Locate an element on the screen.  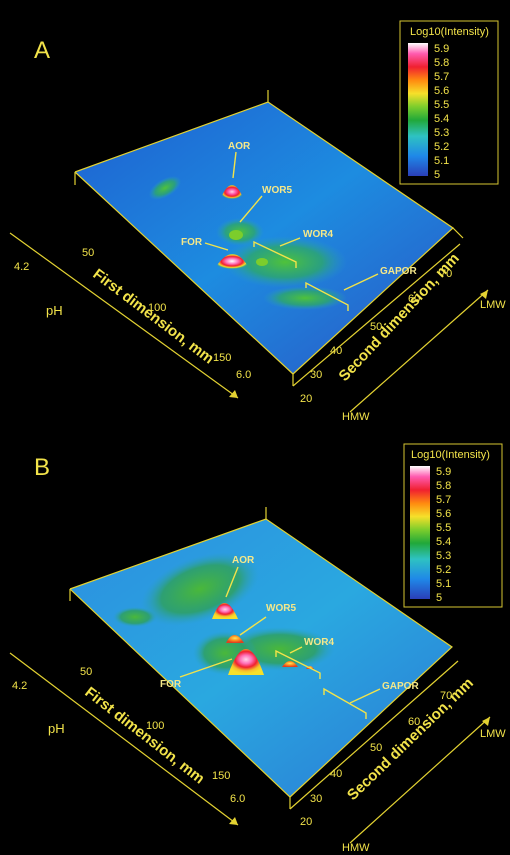
panel-letter-b: B is located at coordinates (42, 467).